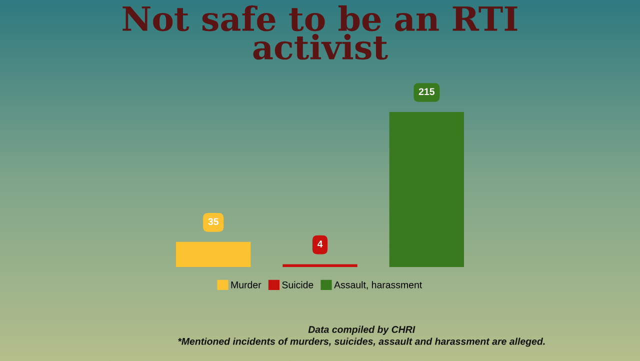 Image resolution: width=640 pixels, height=361 pixels. Describe the element at coordinates (320, 244) in the screenshot. I see `data-label: 4` at that location.